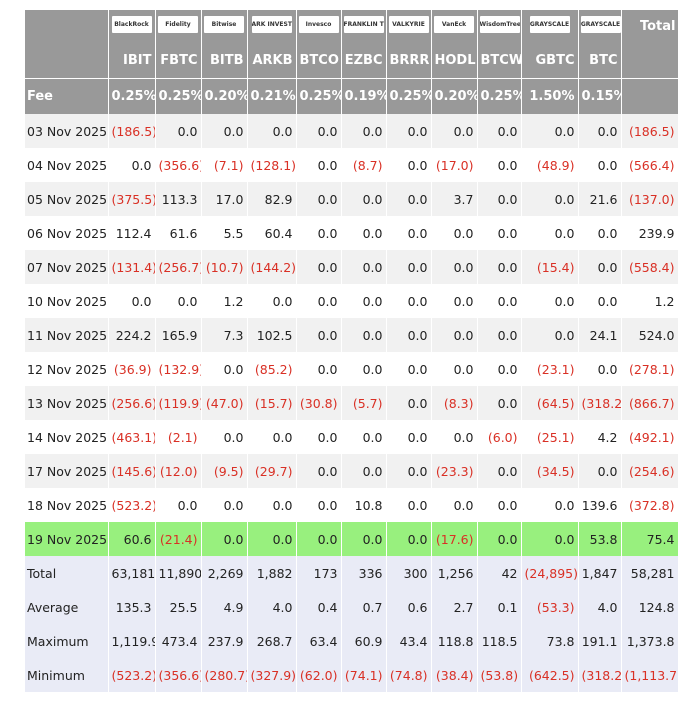 This screenshot has height=701, width=690. Describe the element at coordinates (550, 675) in the screenshot. I see `value-cell: (642.5)` at that location.